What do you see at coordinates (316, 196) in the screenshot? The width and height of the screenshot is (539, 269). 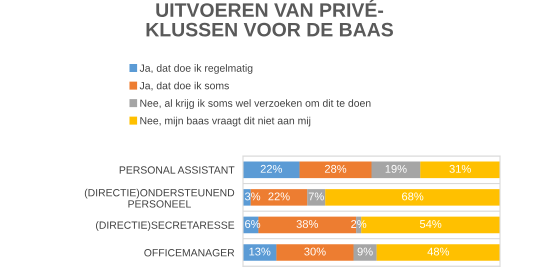 I see `data-label: 7%` at bounding box center [316, 196].